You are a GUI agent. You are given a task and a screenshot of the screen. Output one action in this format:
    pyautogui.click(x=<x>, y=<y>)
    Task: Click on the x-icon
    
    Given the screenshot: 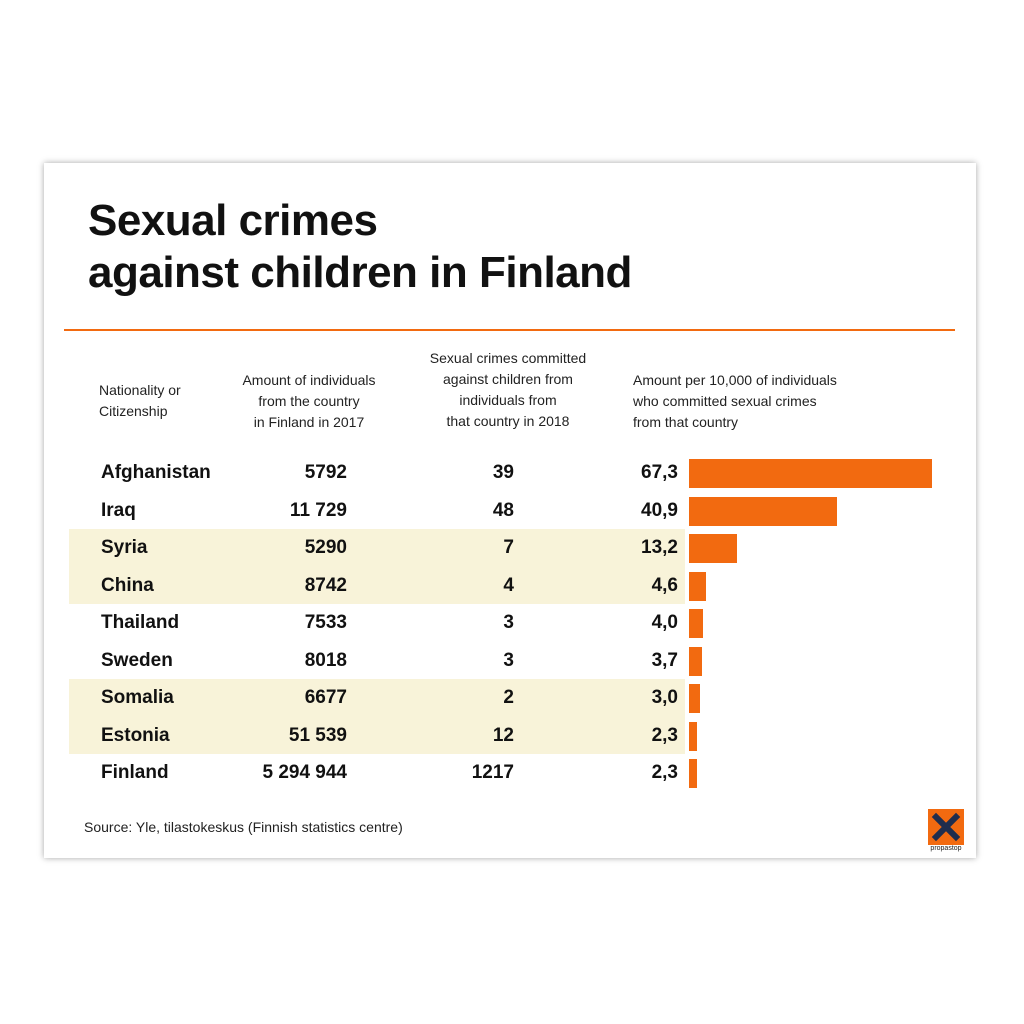 What is the action you would take?
    pyautogui.click(x=946, y=827)
    